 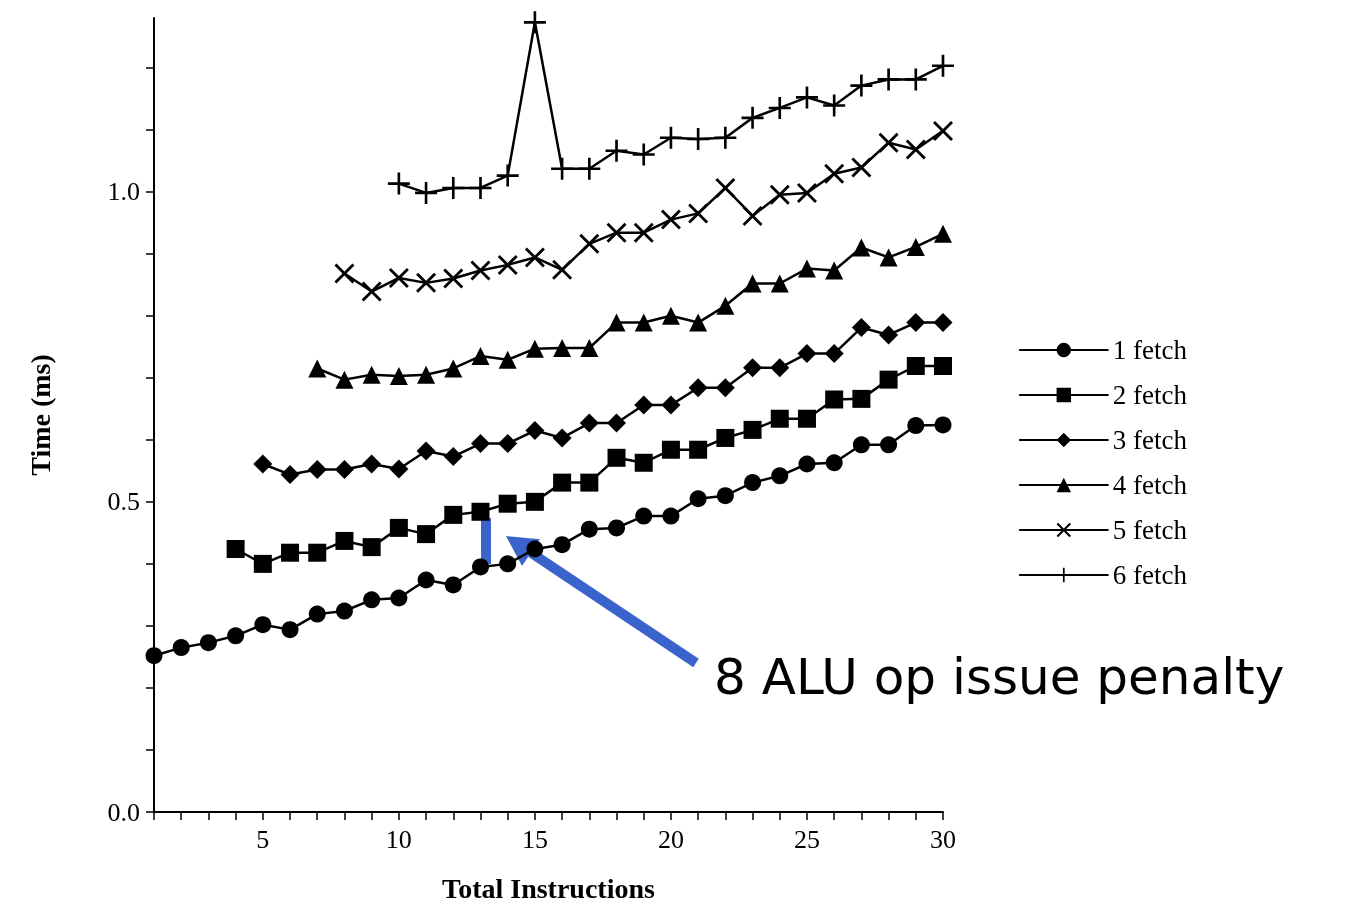 I want to click on legend-label: 4 fetch, so click(x=1150, y=485).